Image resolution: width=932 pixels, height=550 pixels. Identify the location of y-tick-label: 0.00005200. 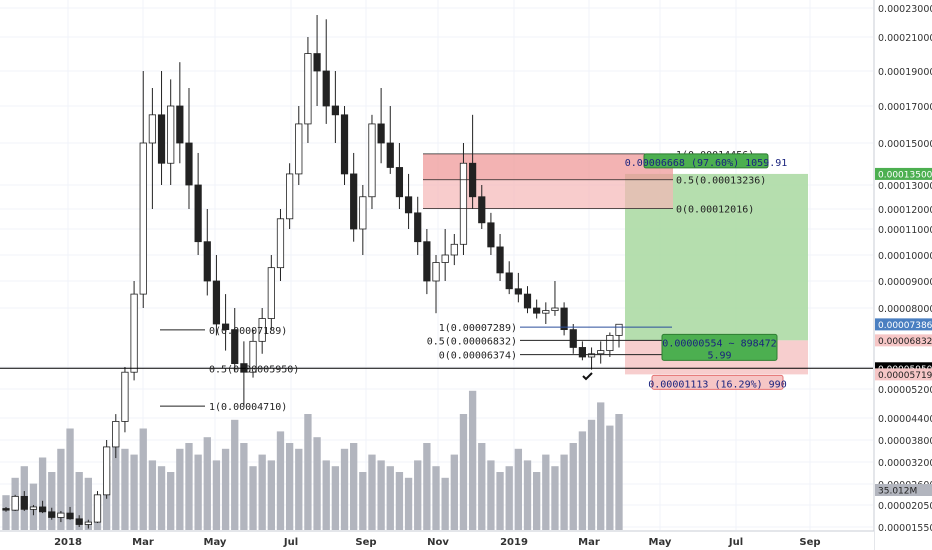
(905, 390).